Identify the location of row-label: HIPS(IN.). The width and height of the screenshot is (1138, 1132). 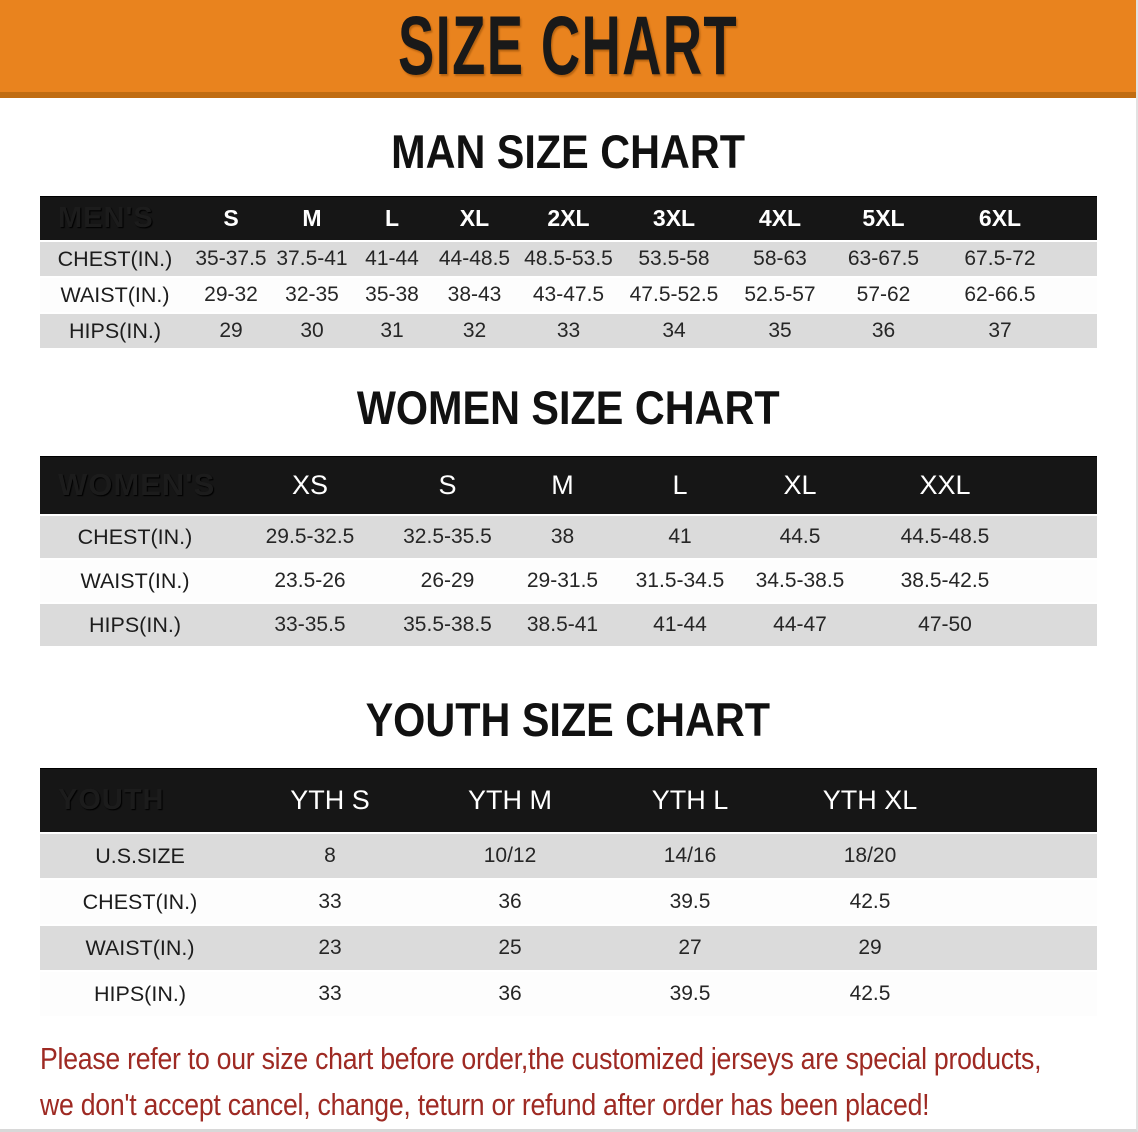
(140, 993).